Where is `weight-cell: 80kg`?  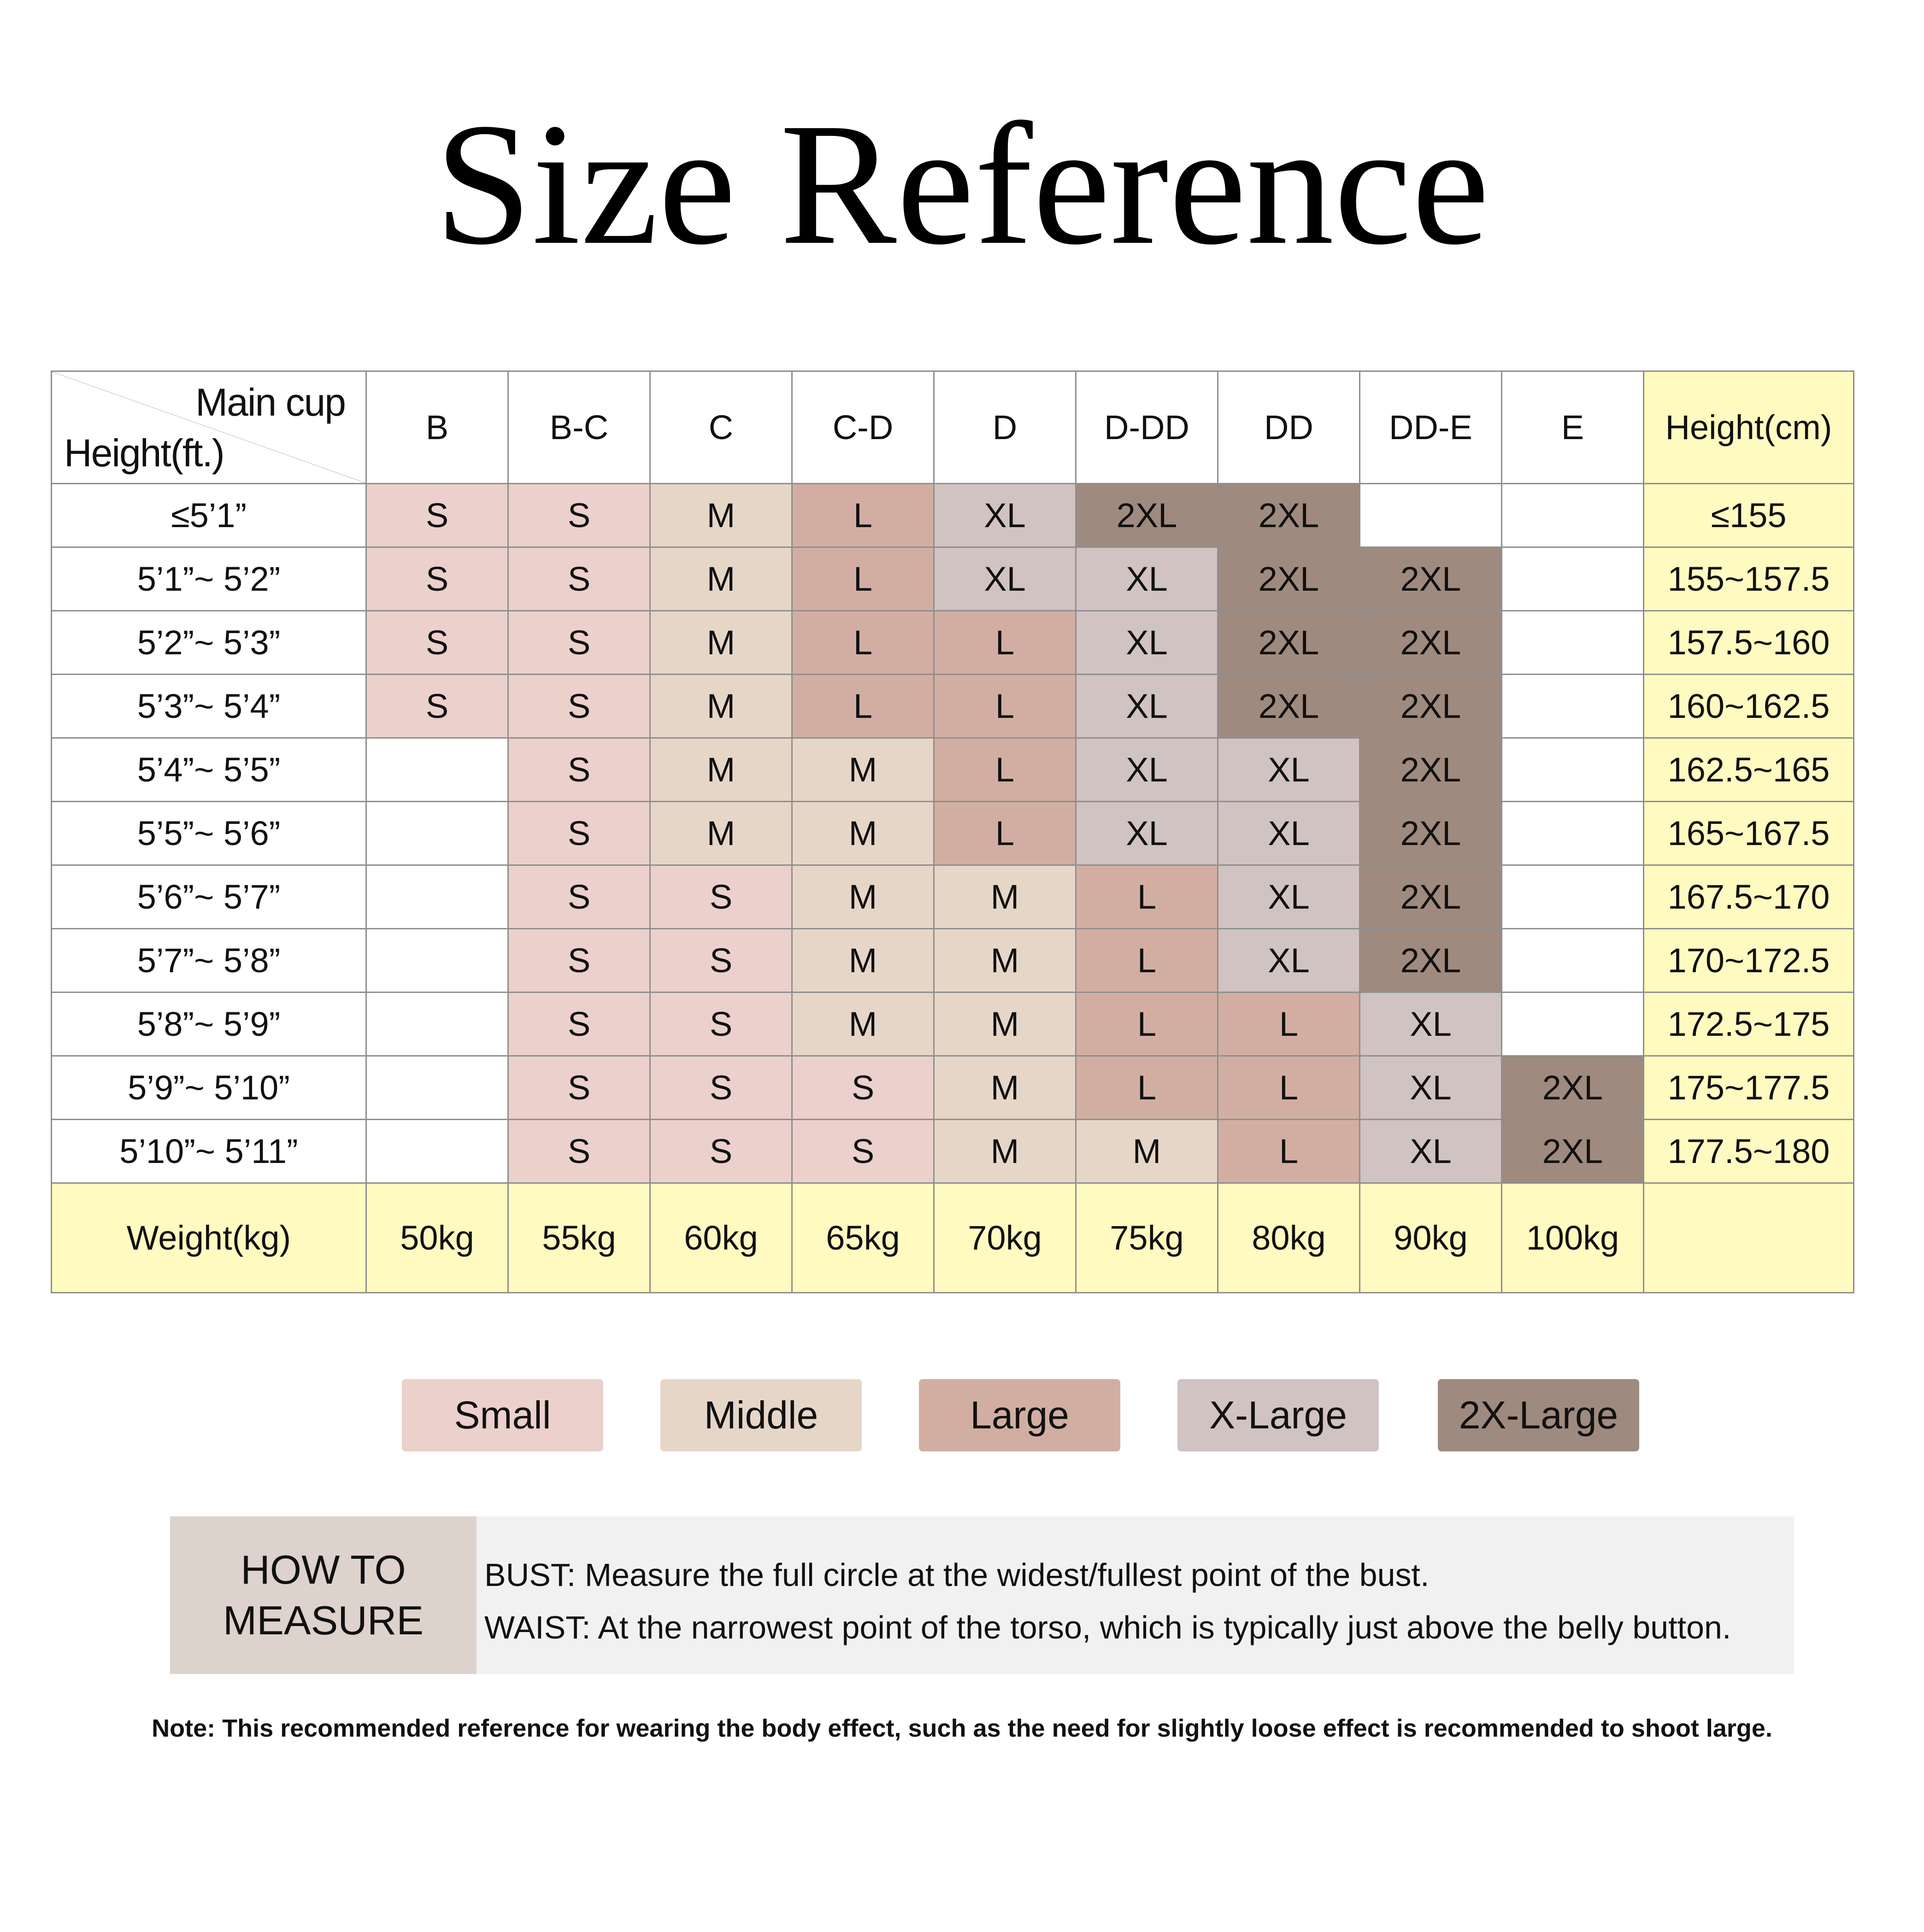
weight-cell: 80kg is located at coordinates (1288, 1237).